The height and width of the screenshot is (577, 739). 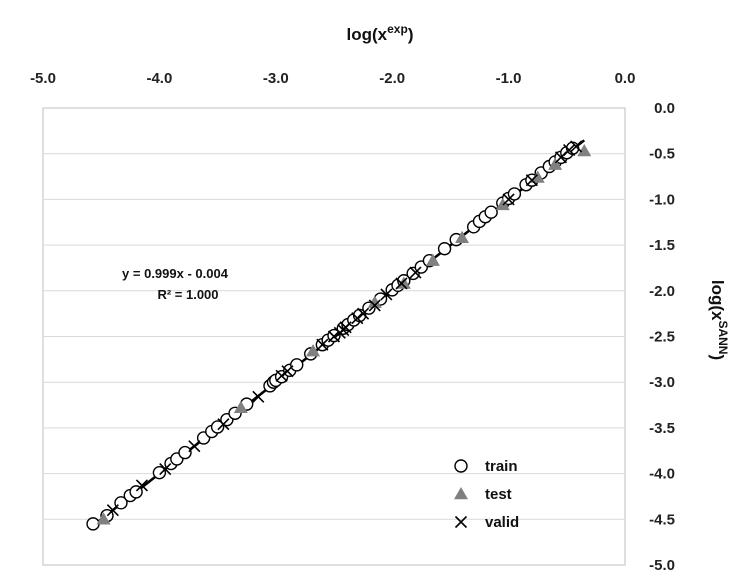 I want to click on y-tick-label: -1.0, so click(x=662, y=199).